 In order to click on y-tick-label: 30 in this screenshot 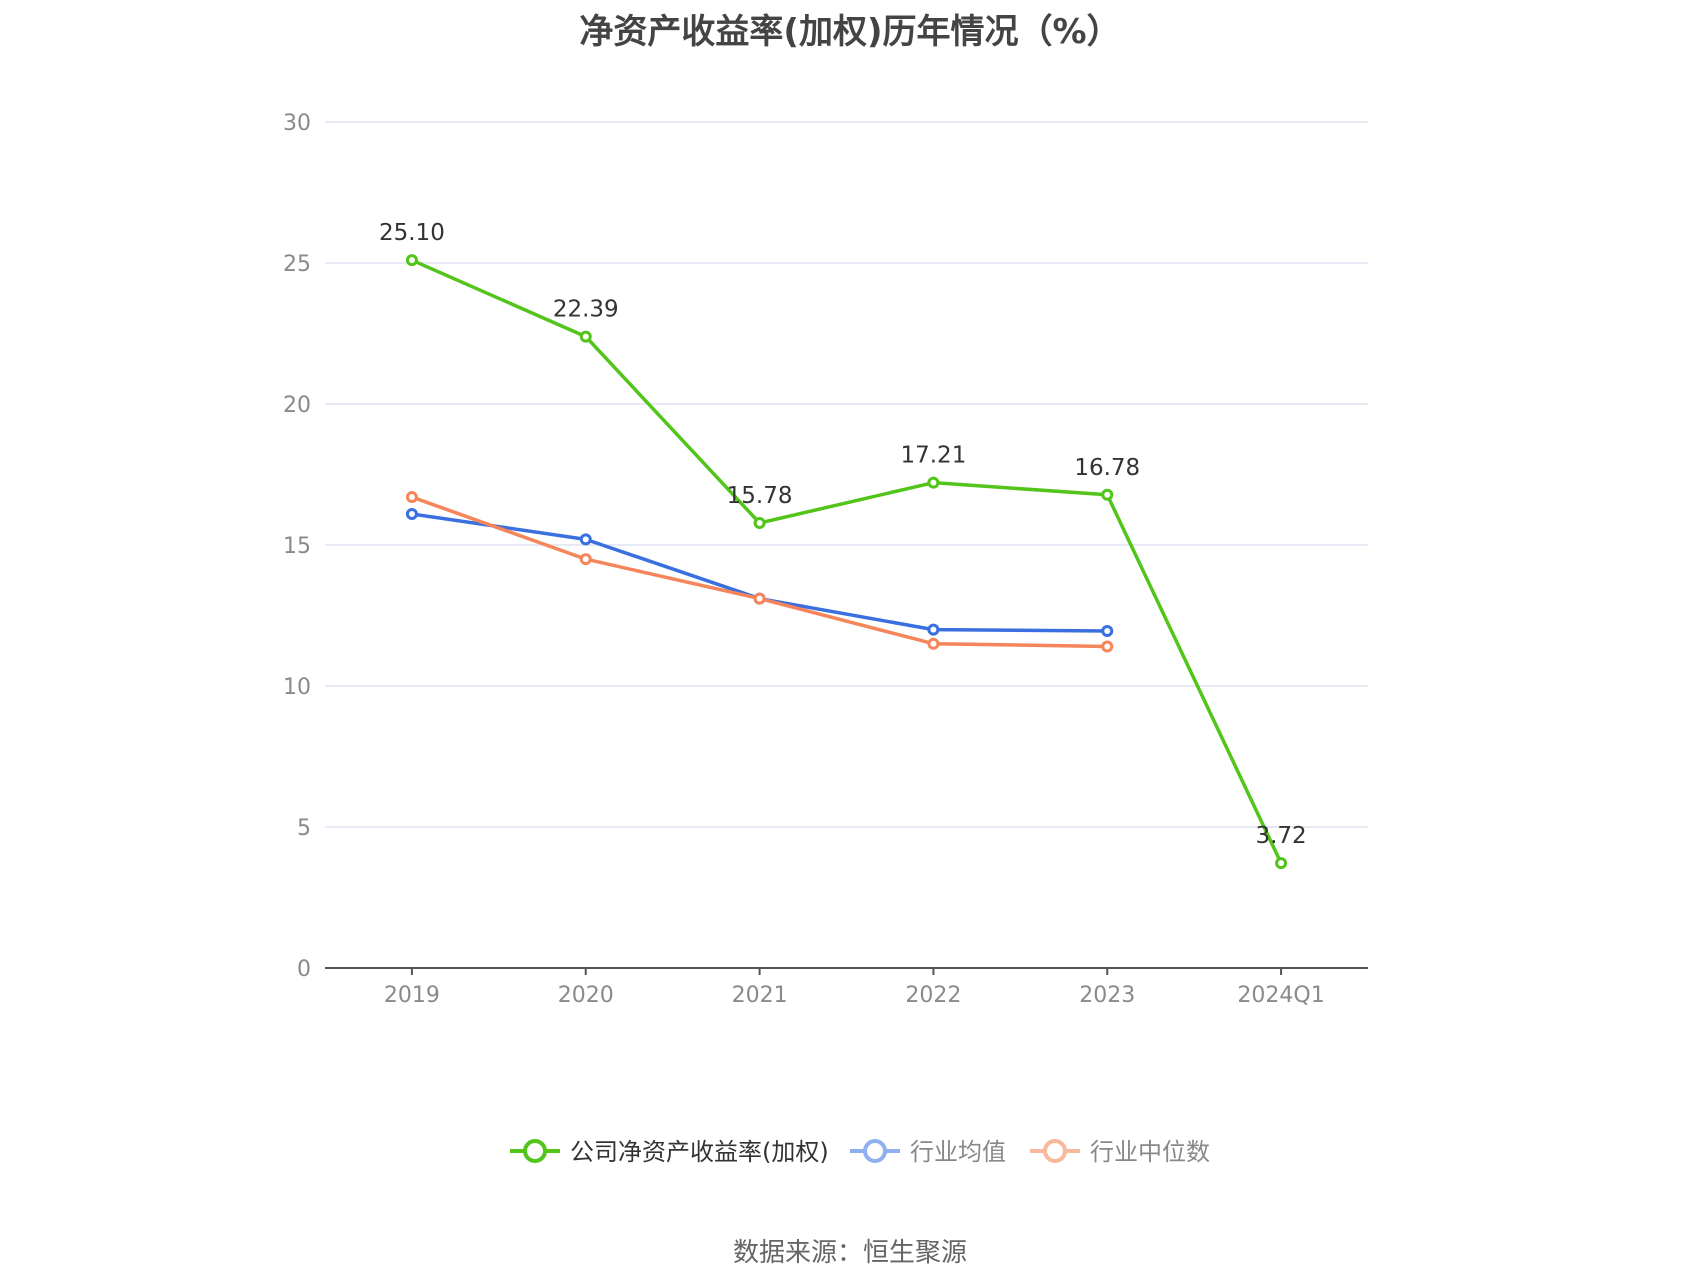, I will do `click(297, 123)`.